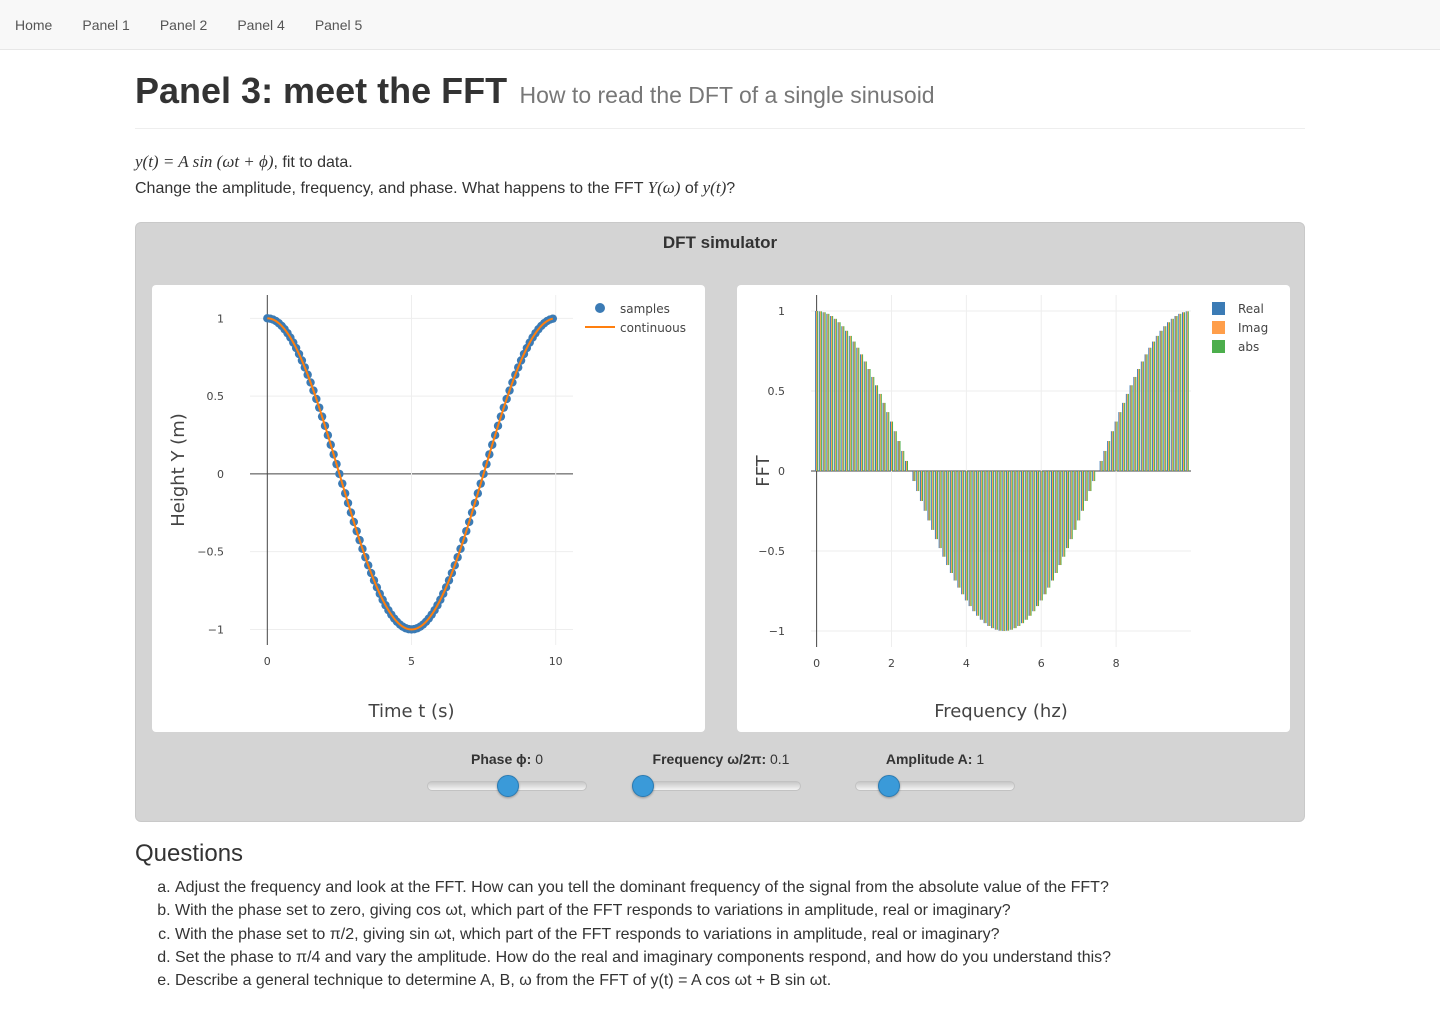  I want to click on phase-slider-track, so click(507, 786).